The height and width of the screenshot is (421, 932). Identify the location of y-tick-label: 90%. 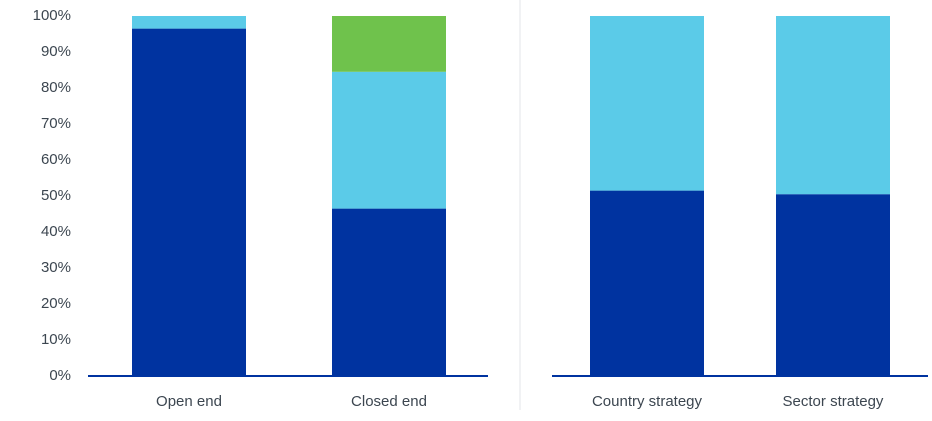
(56, 51).